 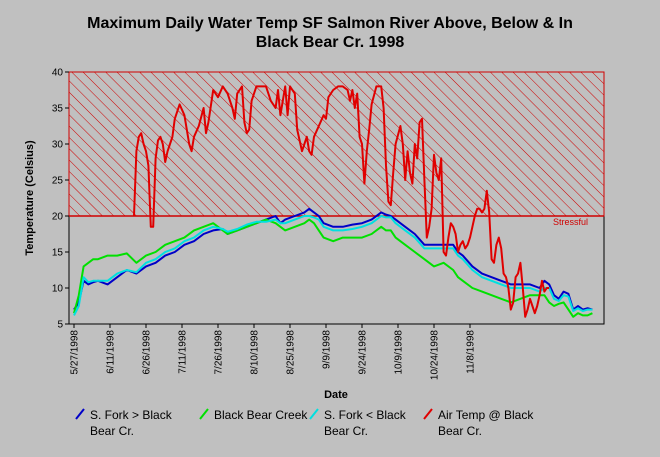 I want to click on y-tick-label: 25, so click(x=58, y=181).